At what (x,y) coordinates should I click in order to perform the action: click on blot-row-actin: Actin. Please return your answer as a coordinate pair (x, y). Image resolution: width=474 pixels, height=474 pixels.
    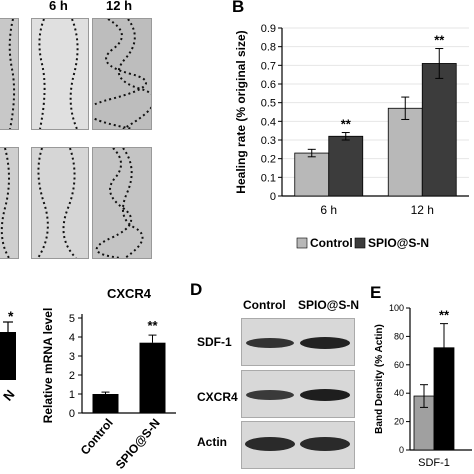
    Looking at the image, I should click on (212, 442).